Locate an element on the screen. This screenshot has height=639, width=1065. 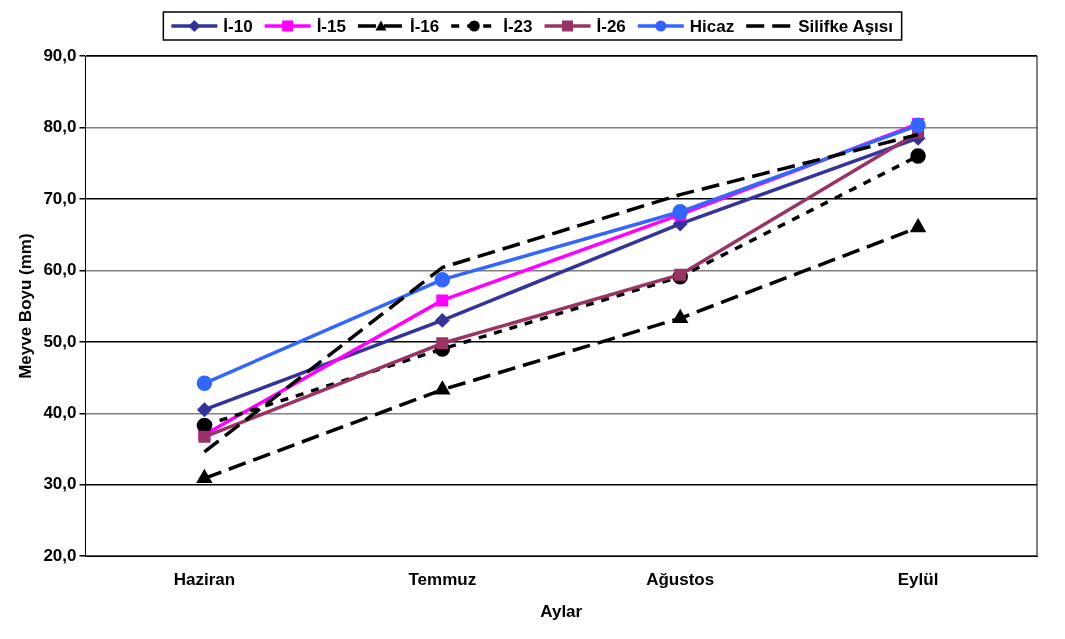
x-tick-label: Ağustos is located at coordinates (680, 580).